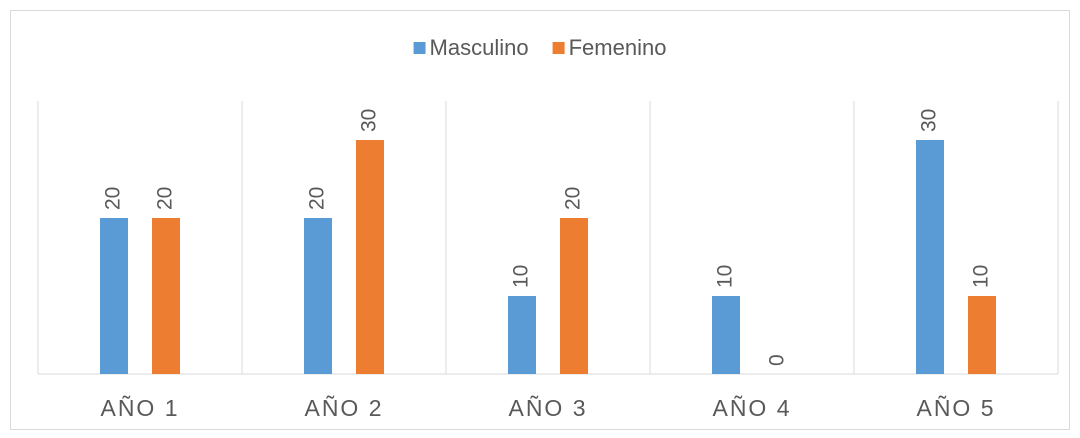  Describe the element at coordinates (479, 47) in the screenshot. I see `legend-label: Masculino` at that location.